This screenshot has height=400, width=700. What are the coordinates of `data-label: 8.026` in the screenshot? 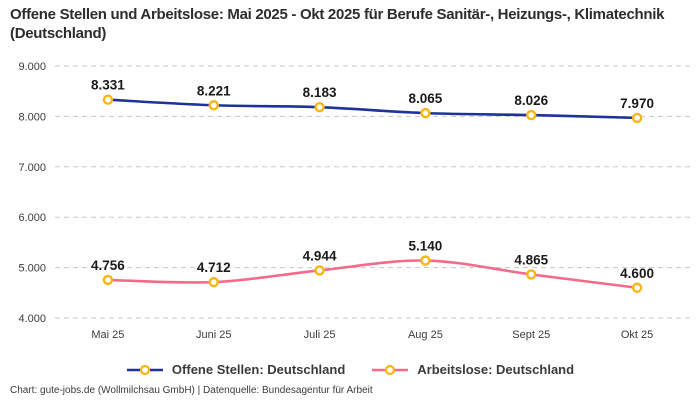 It's located at (531, 100).